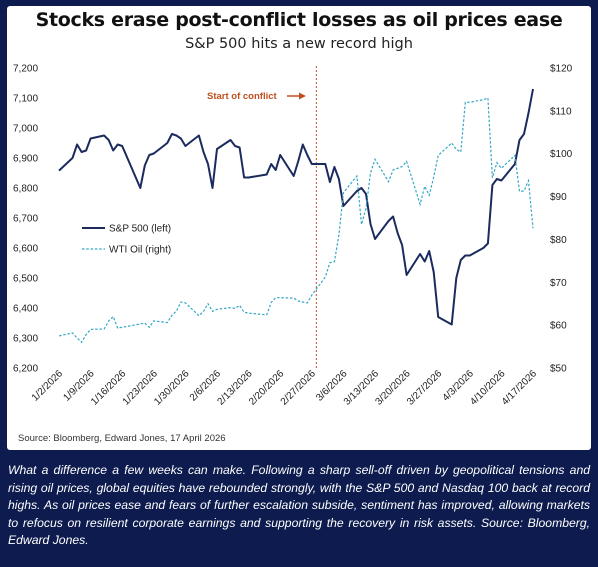 This screenshot has height=567, width=598. Describe the element at coordinates (558, 197) in the screenshot. I see `y-right-tick-label: $90` at that location.